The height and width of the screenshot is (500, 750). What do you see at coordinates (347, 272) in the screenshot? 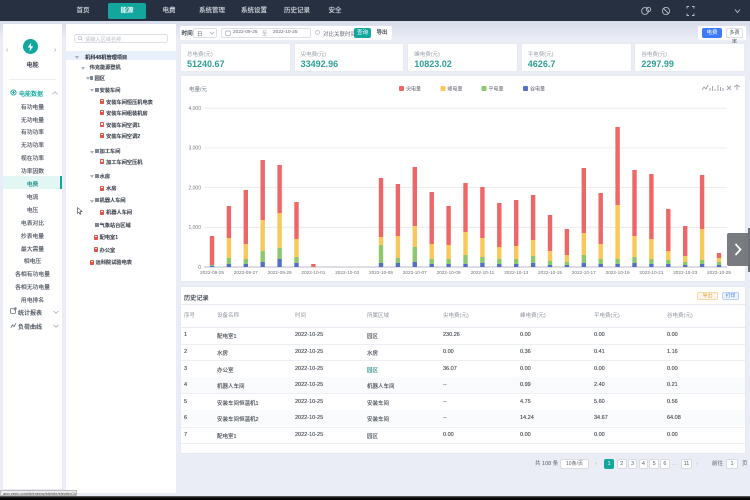
I see `svg-text: 2022-10-03` at bounding box center [347, 272].